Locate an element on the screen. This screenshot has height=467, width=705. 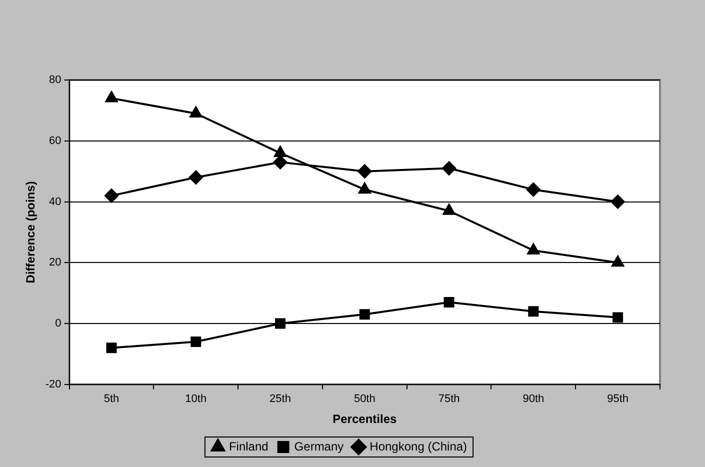
legend-label: Finland is located at coordinates (248, 446).